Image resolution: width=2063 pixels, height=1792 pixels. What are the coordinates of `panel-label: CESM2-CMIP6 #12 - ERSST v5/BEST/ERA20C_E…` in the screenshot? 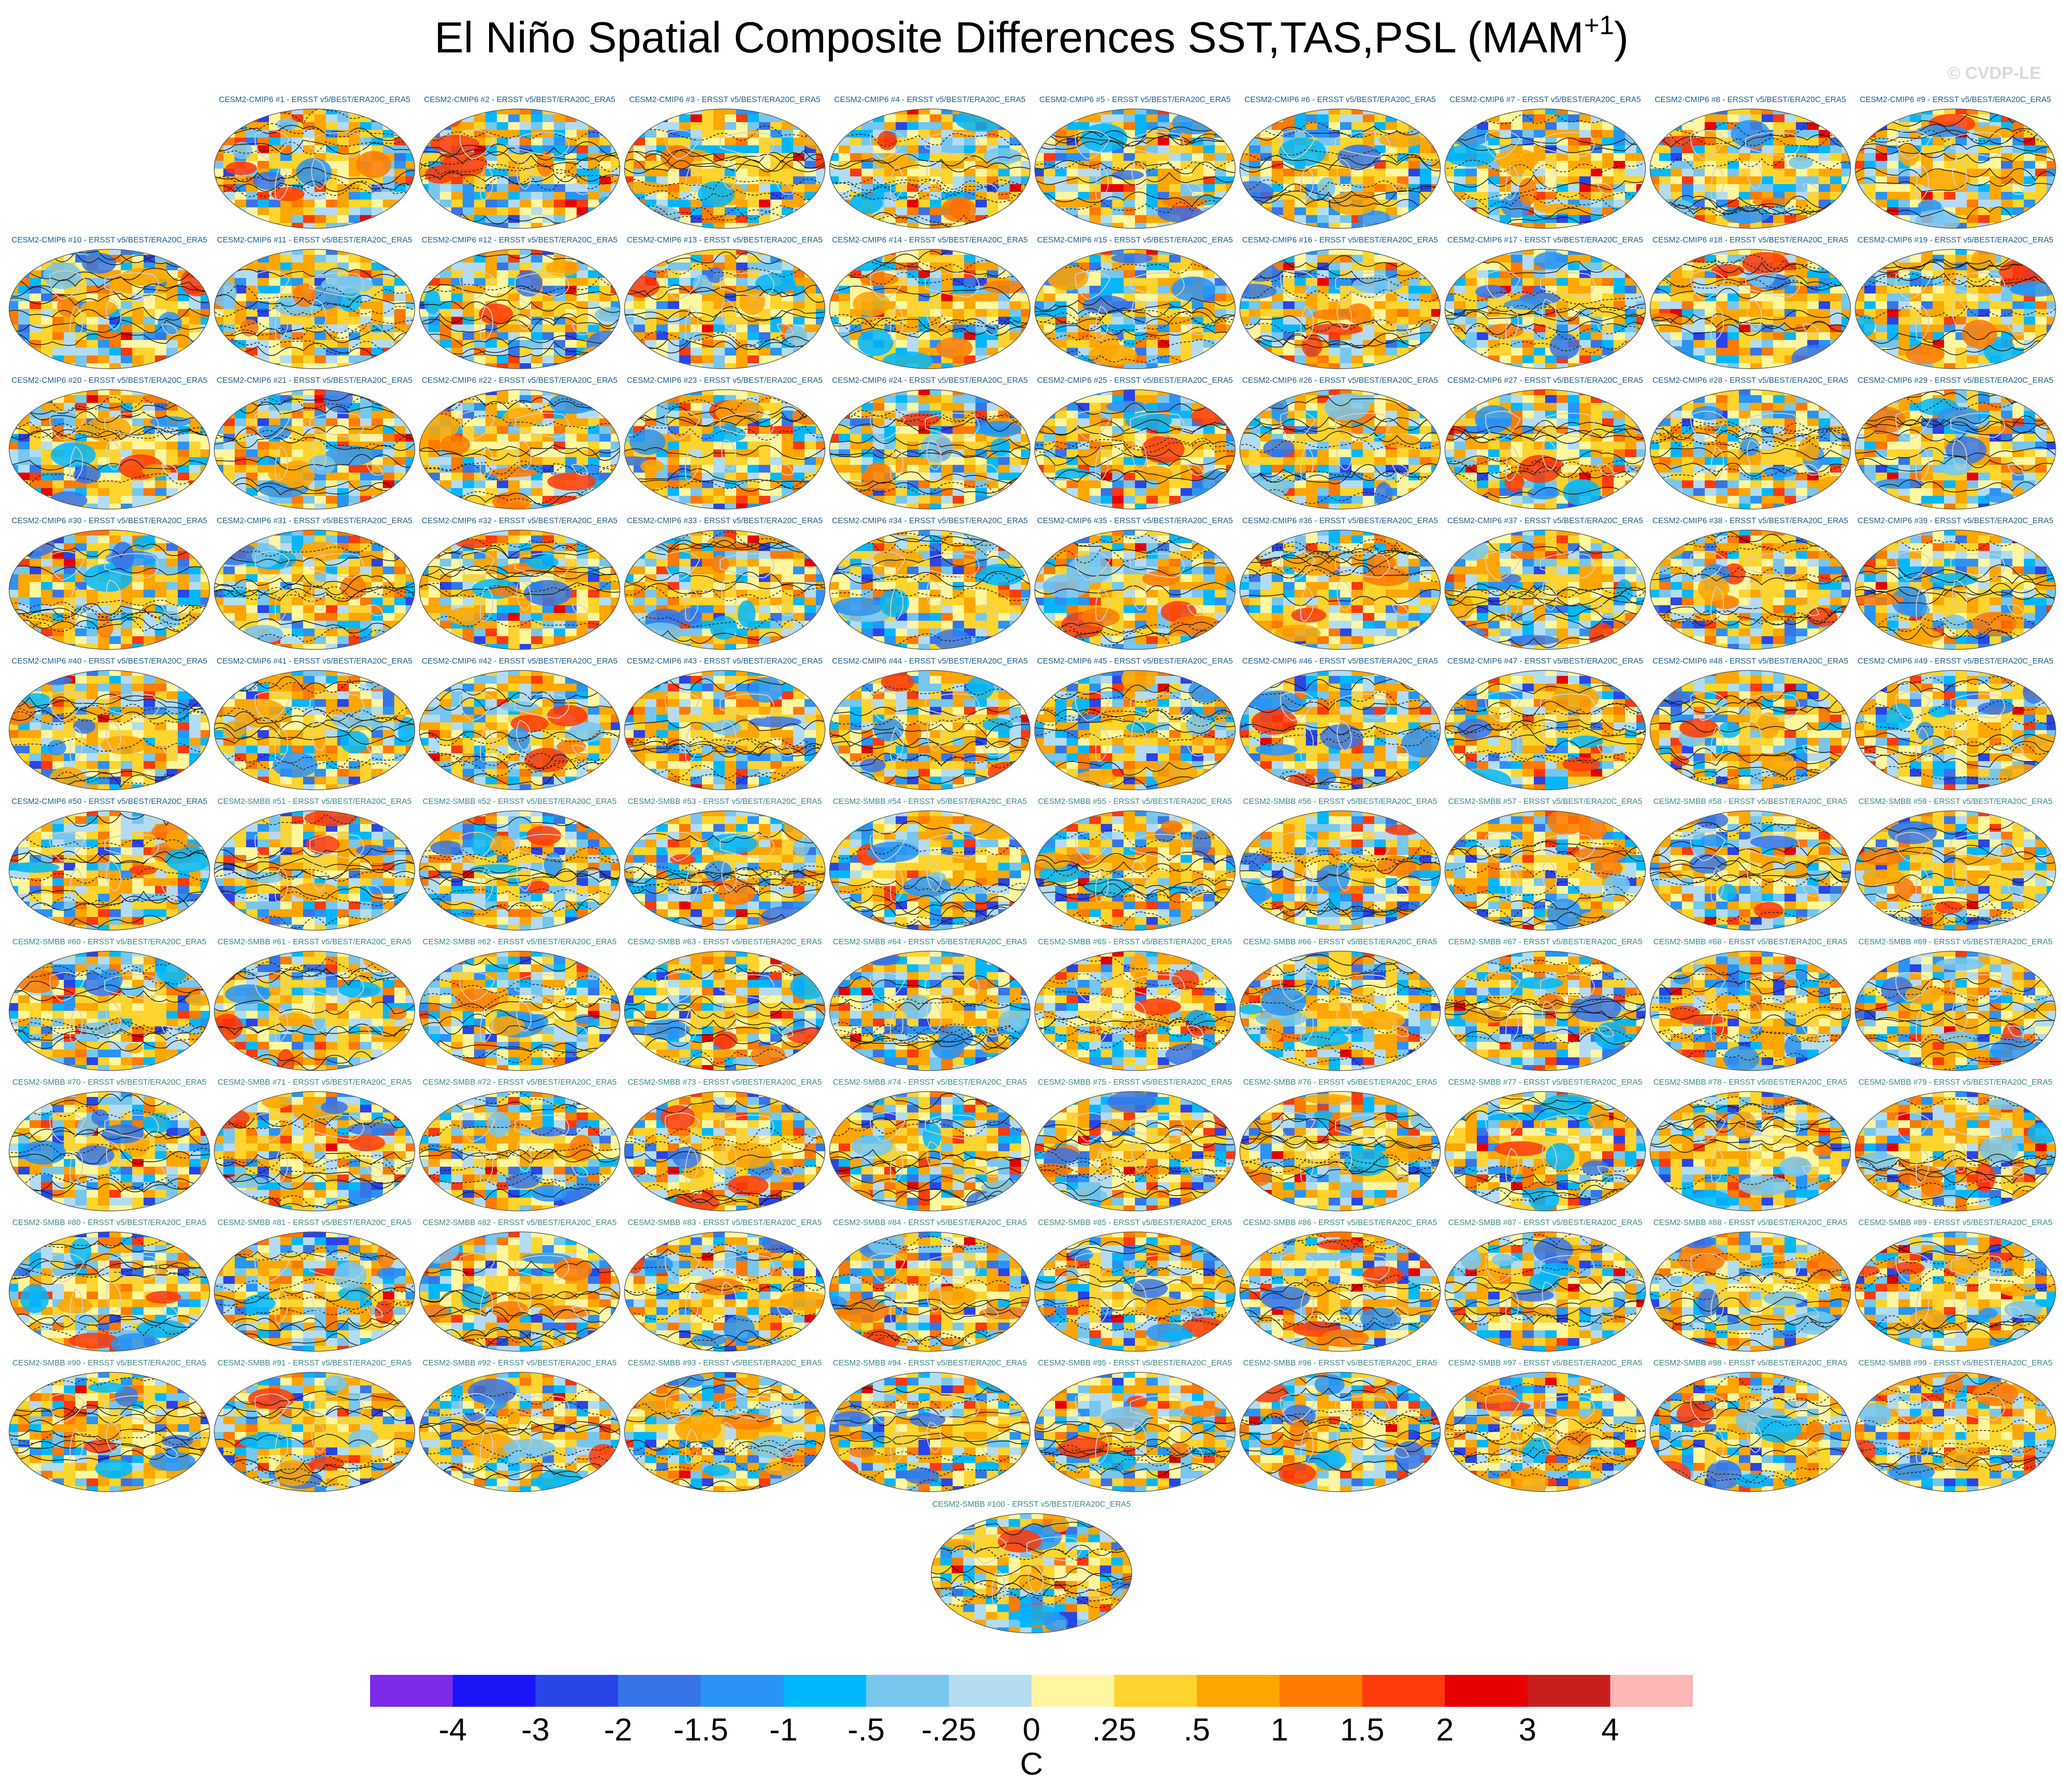 It's located at (520, 240).